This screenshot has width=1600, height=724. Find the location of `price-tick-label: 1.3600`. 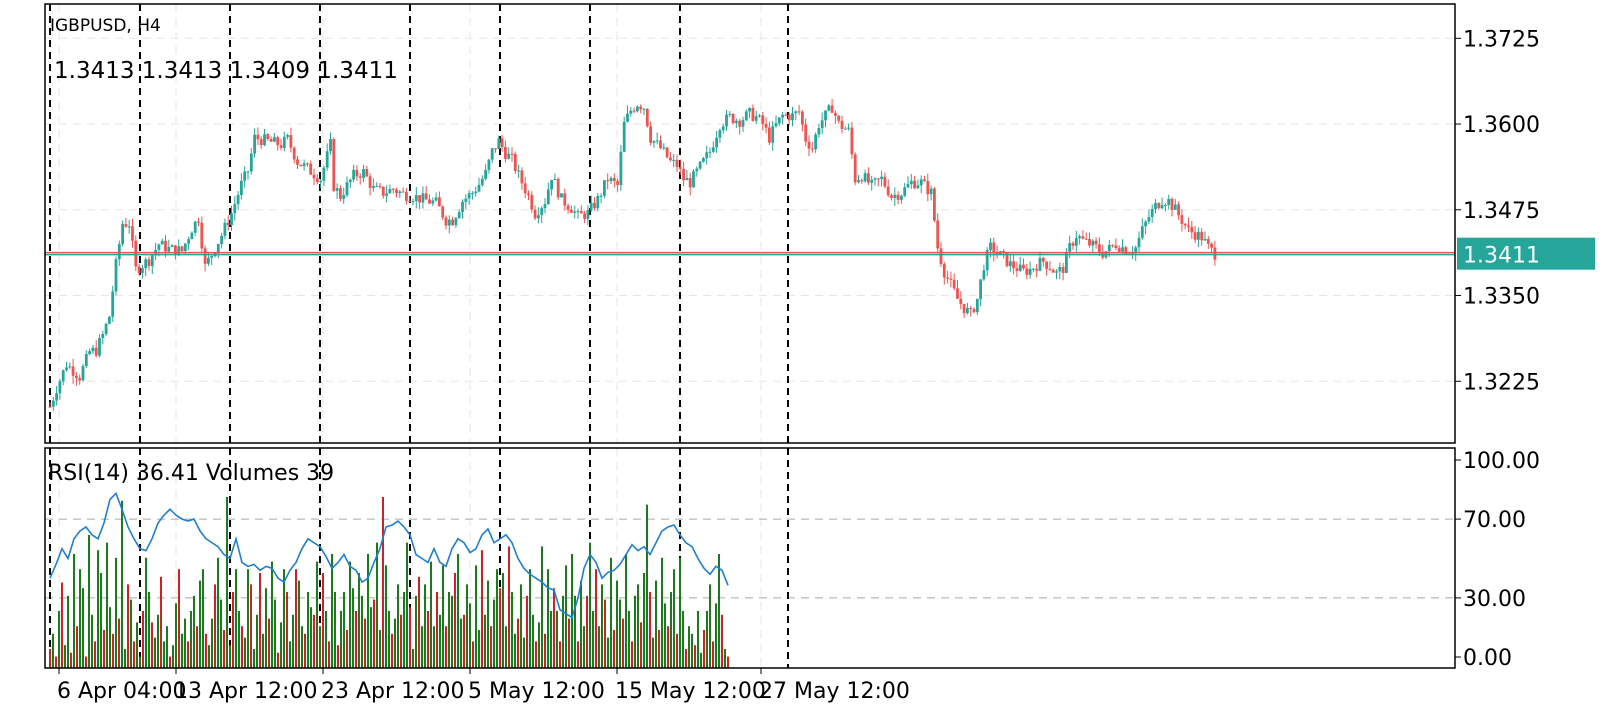

price-tick-label: 1.3600 is located at coordinates (1501, 125).